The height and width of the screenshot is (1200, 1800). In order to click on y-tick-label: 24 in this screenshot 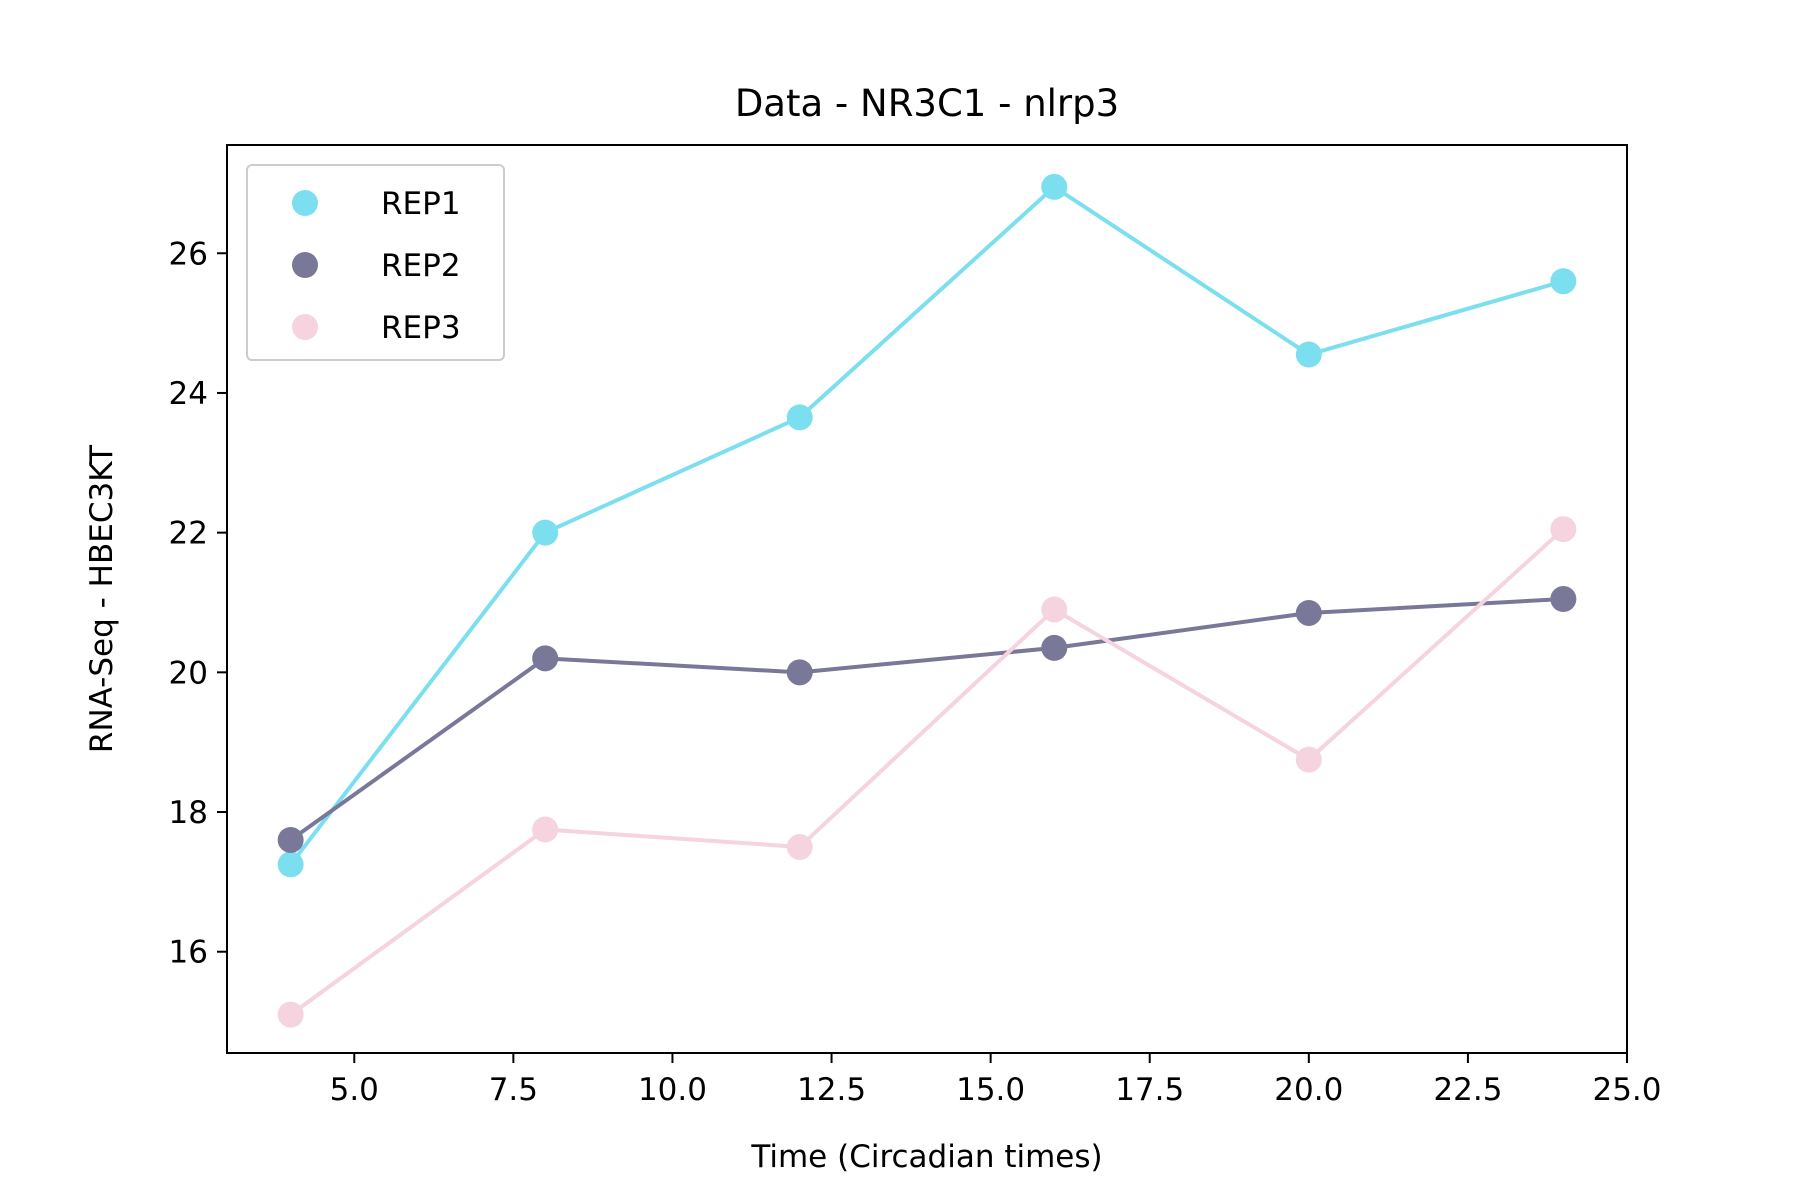, I will do `click(188, 394)`.